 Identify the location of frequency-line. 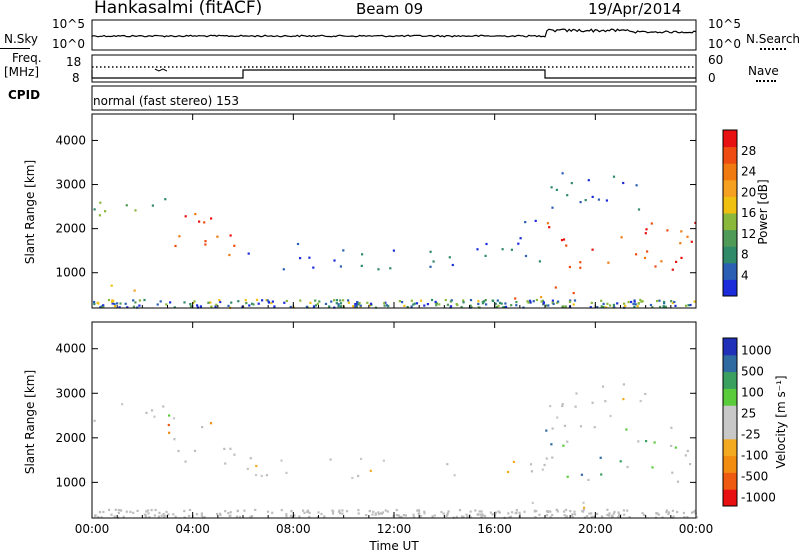
(393, 74).